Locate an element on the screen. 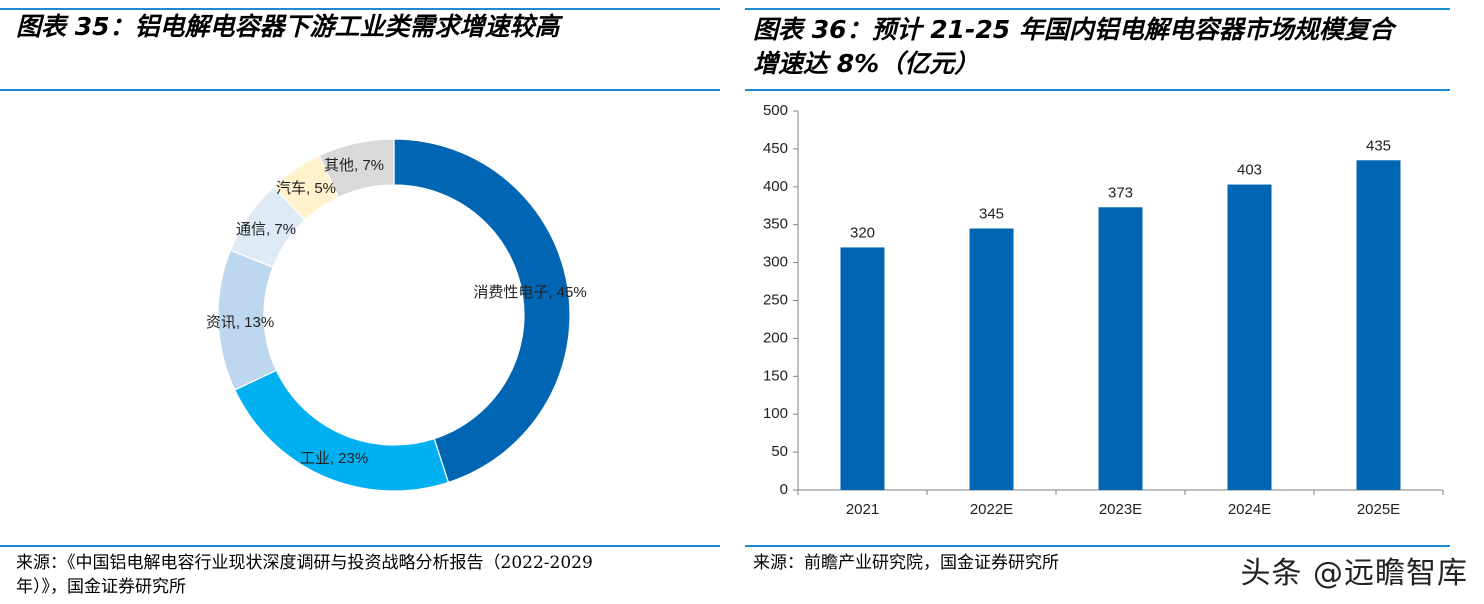  y-tick-label: 450 is located at coordinates (775, 148).